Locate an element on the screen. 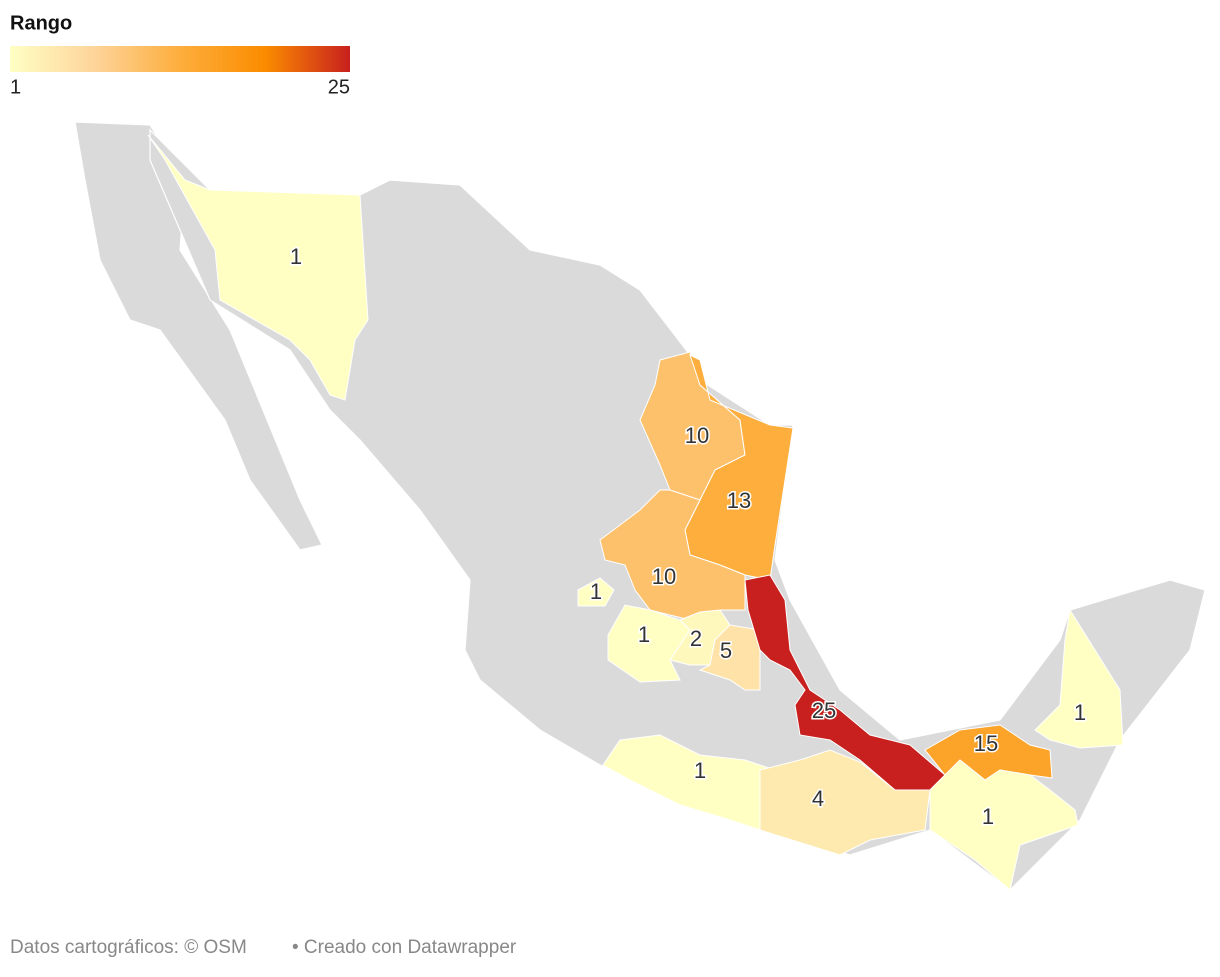  region-label: 4 is located at coordinates (818, 798).